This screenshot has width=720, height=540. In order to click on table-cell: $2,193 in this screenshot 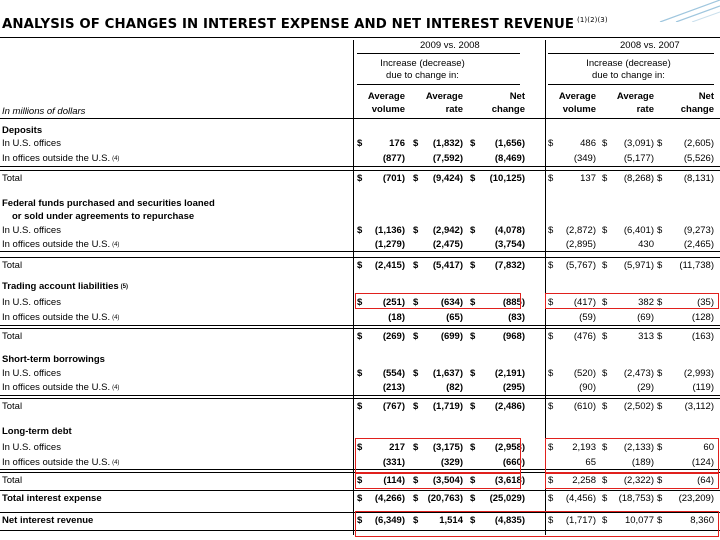, I will do `click(572, 448)`.